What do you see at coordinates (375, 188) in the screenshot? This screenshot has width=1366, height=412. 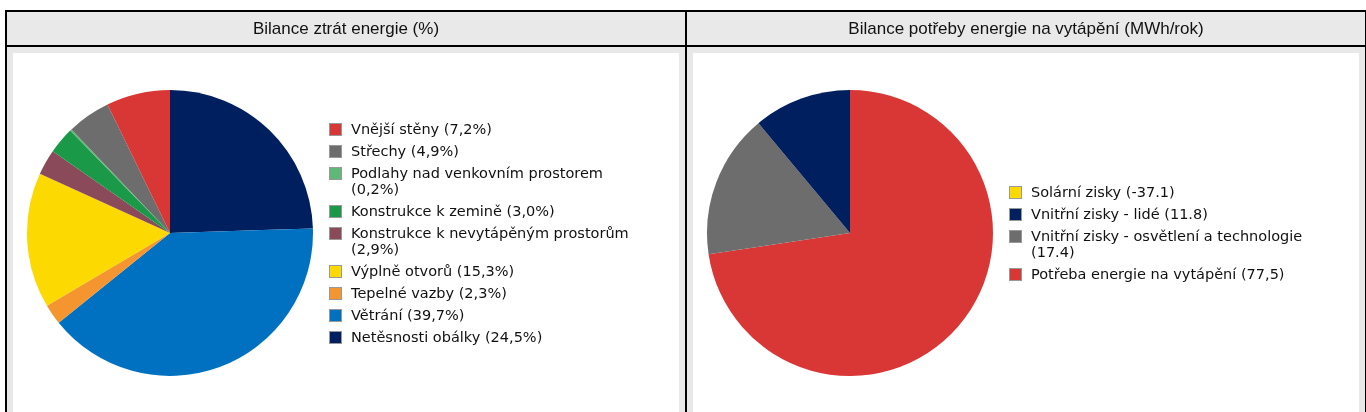 I see `data-label: (0,2%)` at bounding box center [375, 188].